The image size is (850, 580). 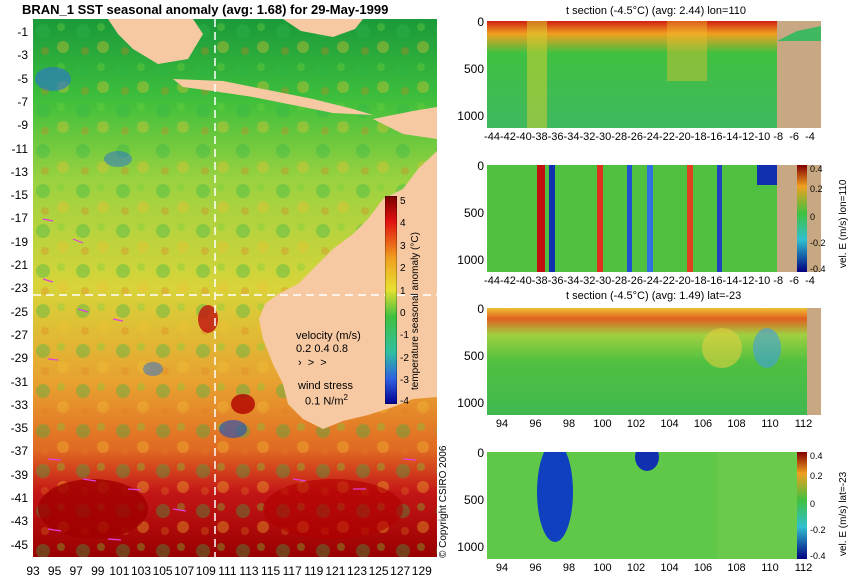 I want to click on lon-tick-label: 103, so click(x=141, y=571).